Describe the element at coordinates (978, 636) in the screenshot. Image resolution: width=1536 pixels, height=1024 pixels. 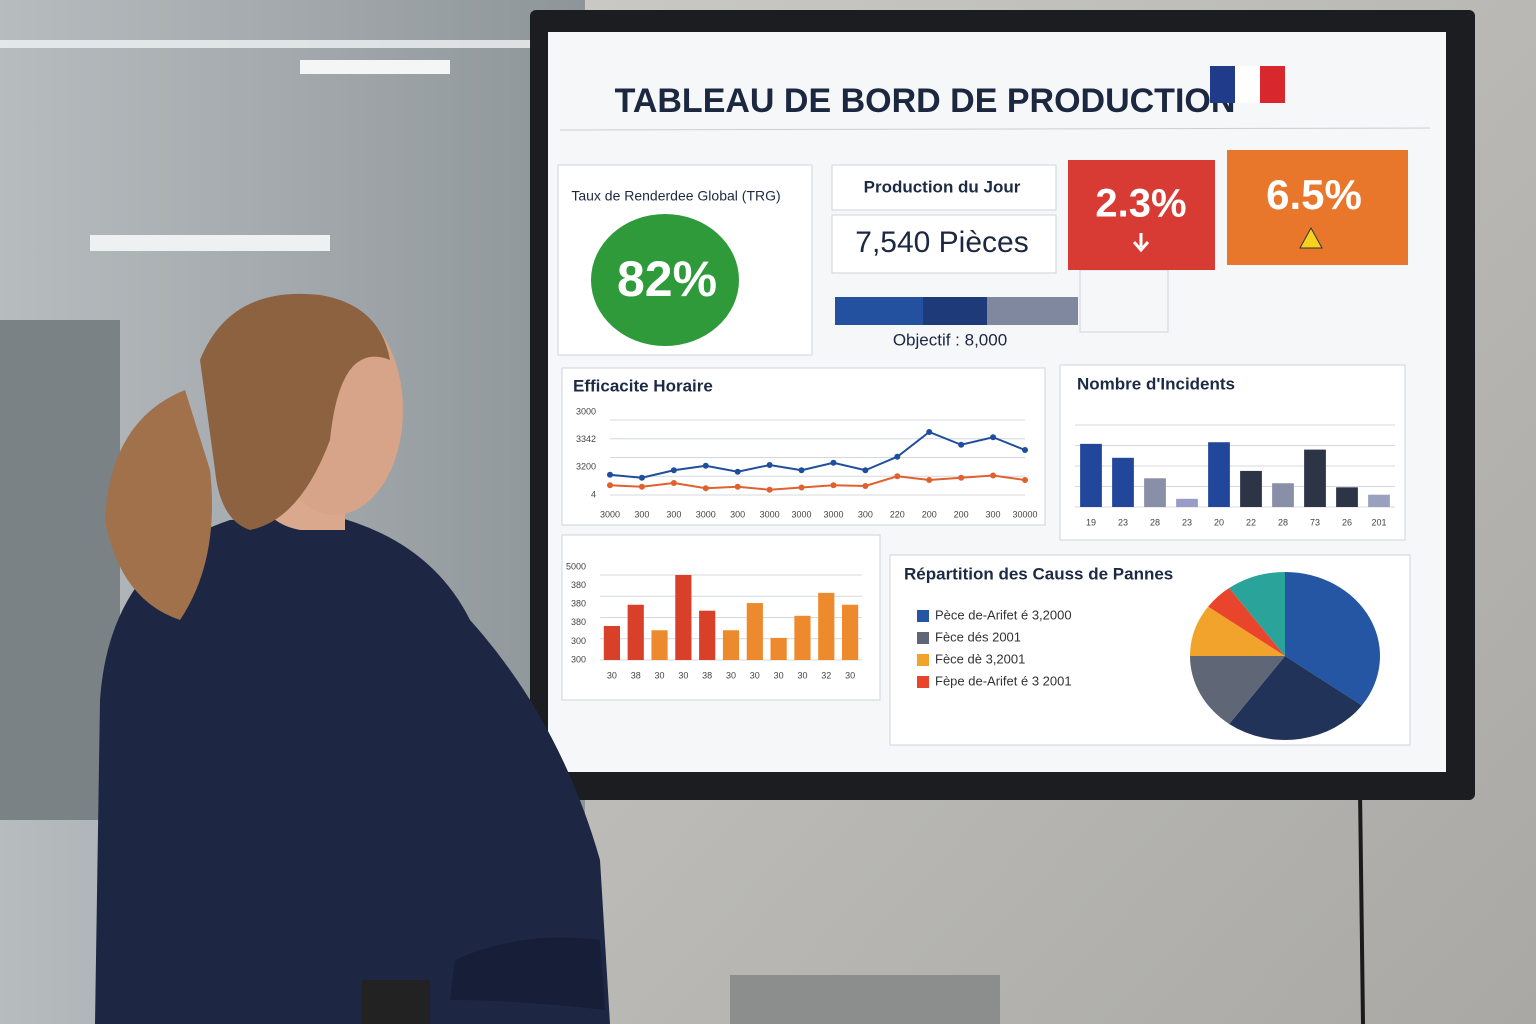
I see `legend-label: Fèce dés 2001` at that location.